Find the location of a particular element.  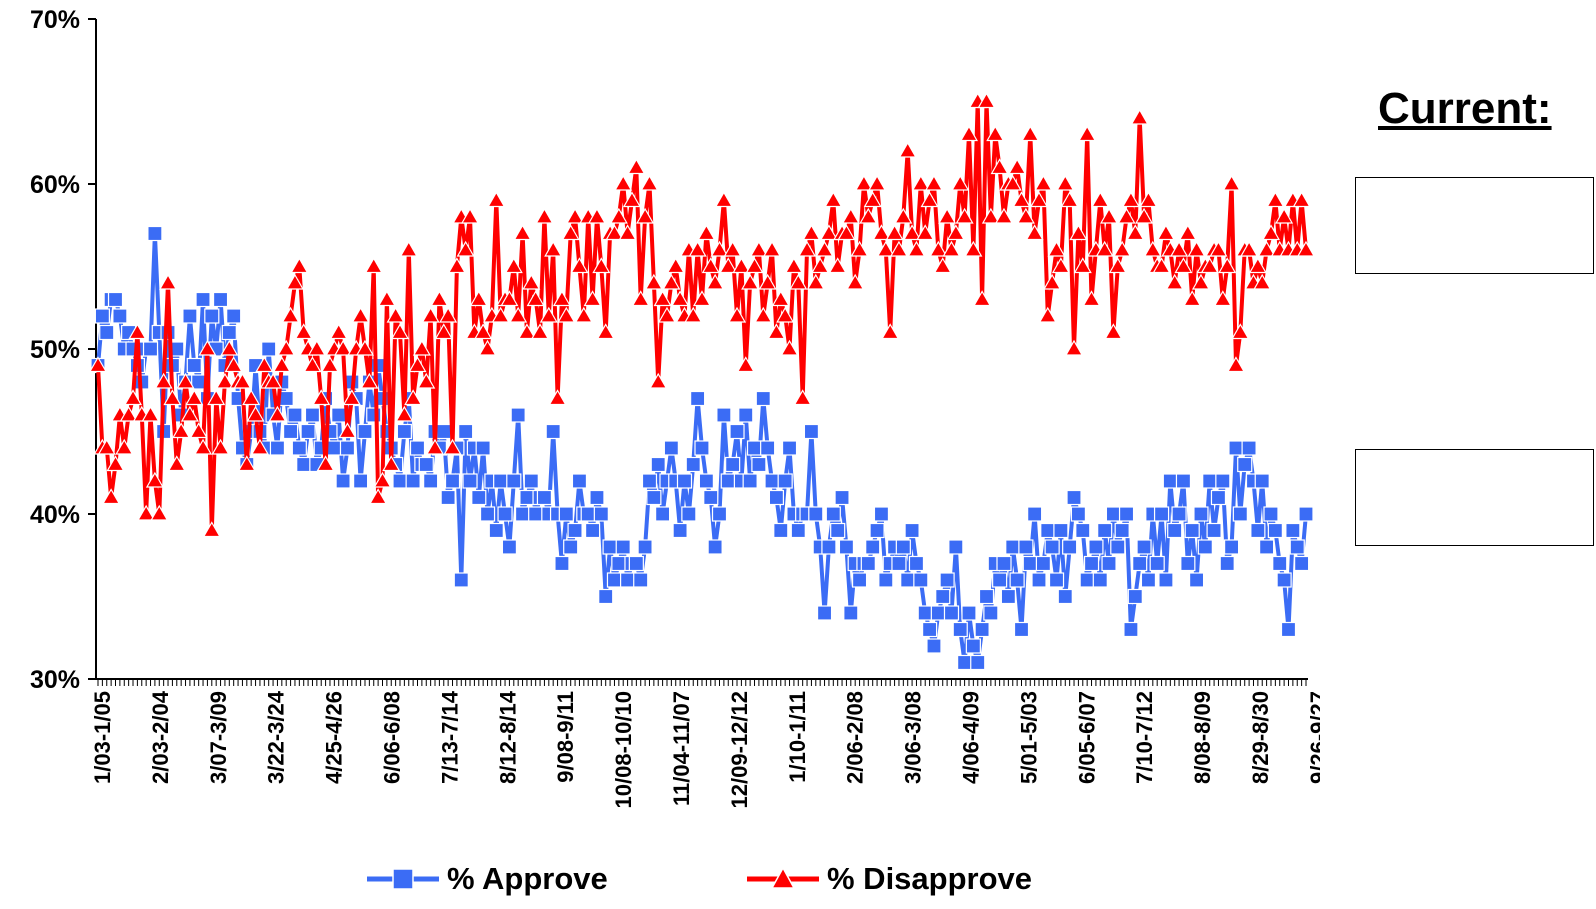

current-disapprove-box: Disapprove: 56% is located at coordinates (1474, 225).